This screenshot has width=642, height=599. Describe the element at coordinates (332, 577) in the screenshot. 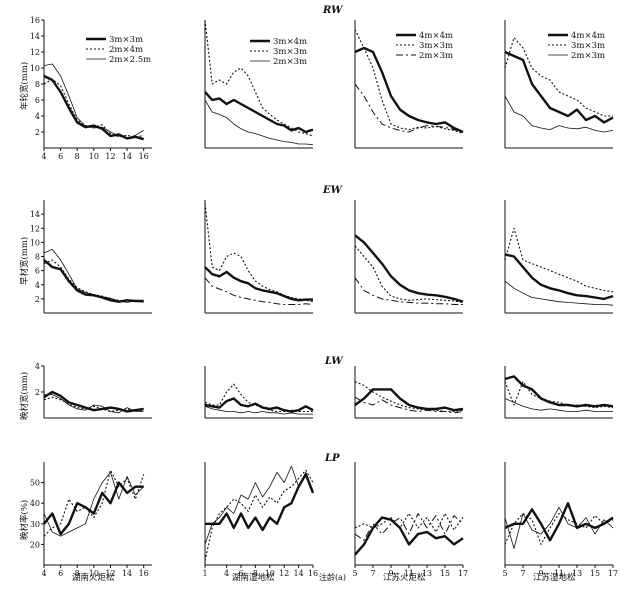

I see `age-label: 注龄(a)` at that location.